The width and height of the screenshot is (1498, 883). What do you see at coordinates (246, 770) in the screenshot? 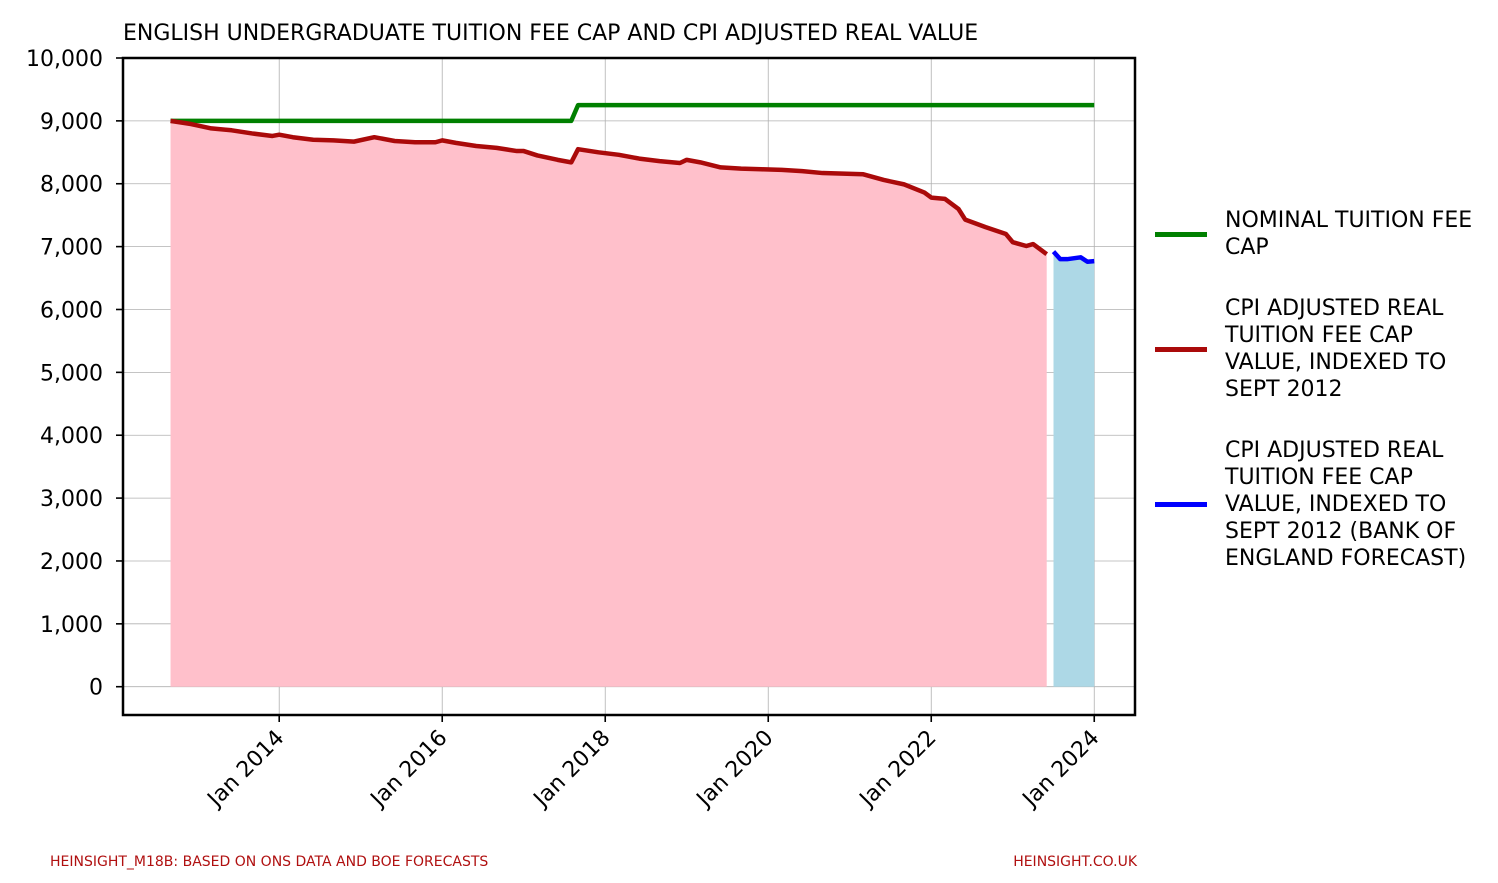
I see `x-tick-label: Jan 2014` at bounding box center [246, 770].